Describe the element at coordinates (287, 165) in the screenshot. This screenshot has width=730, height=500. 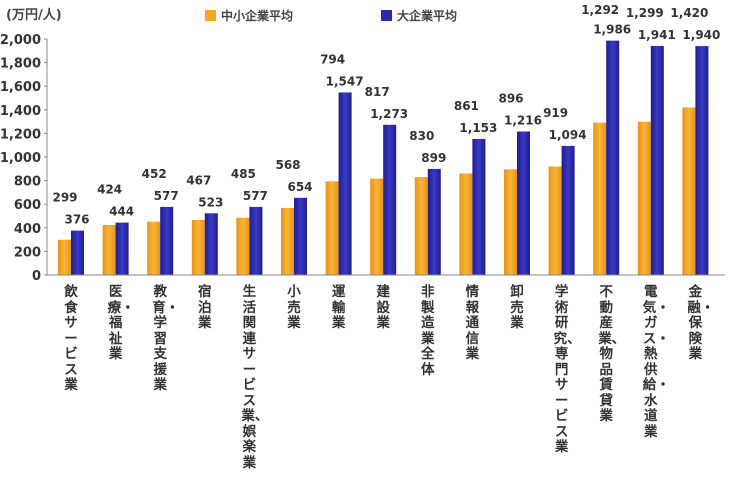
I see `value-label-sme: 568` at that location.